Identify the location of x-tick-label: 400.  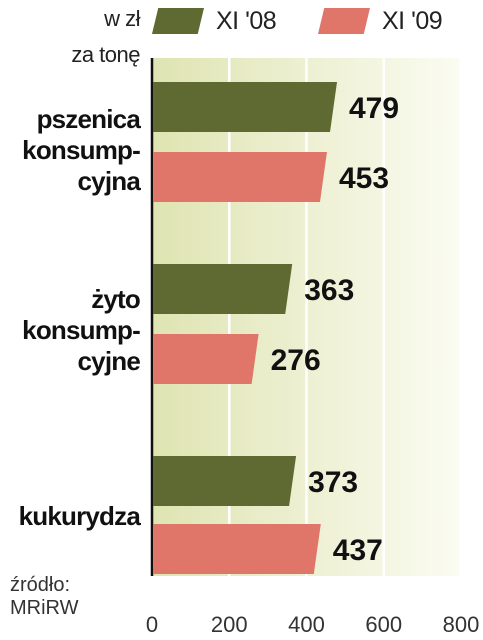
(306, 624).